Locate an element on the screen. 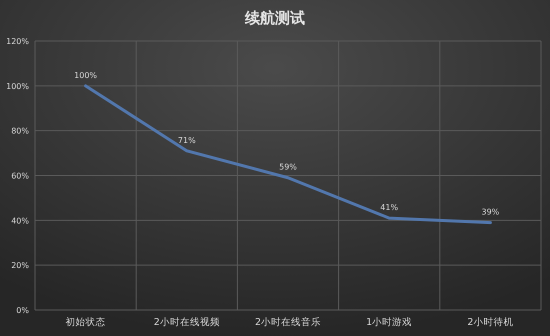 Image resolution: width=550 pixels, height=336 pixels. x-tick-label: 2小时待机 is located at coordinates (490, 322).